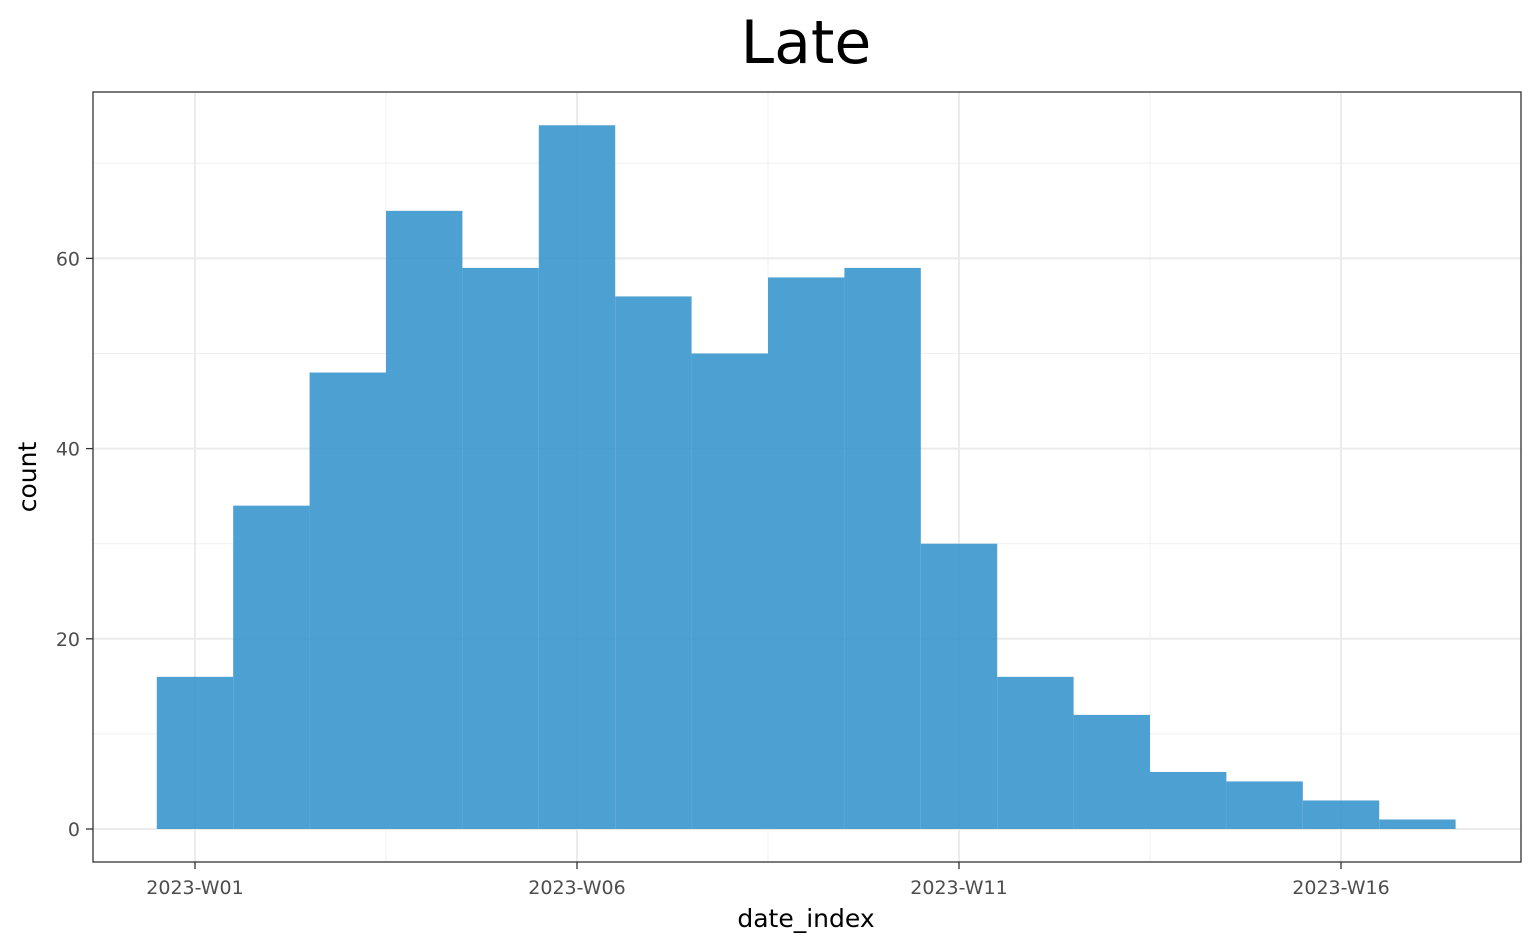 This screenshot has width=1536, height=949. I want to click on y-axis-title: count, so click(27, 477).